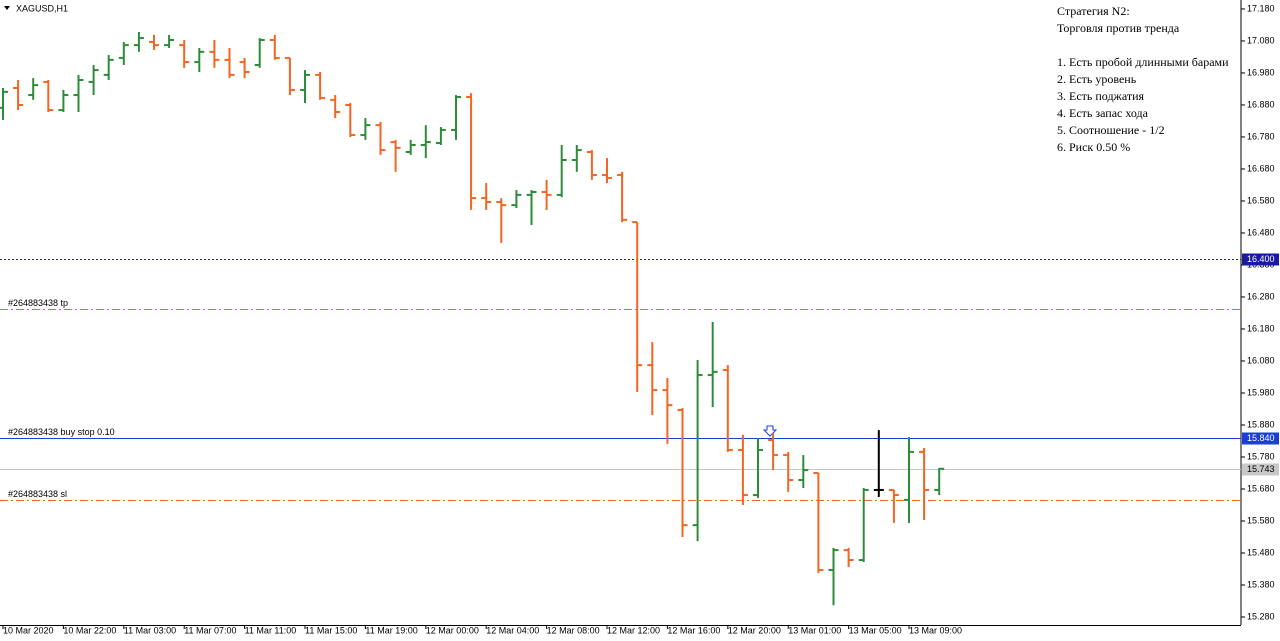  Describe the element at coordinates (42, 8) in the screenshot. I see `chart-title: XAGUSD,H1` at that location.